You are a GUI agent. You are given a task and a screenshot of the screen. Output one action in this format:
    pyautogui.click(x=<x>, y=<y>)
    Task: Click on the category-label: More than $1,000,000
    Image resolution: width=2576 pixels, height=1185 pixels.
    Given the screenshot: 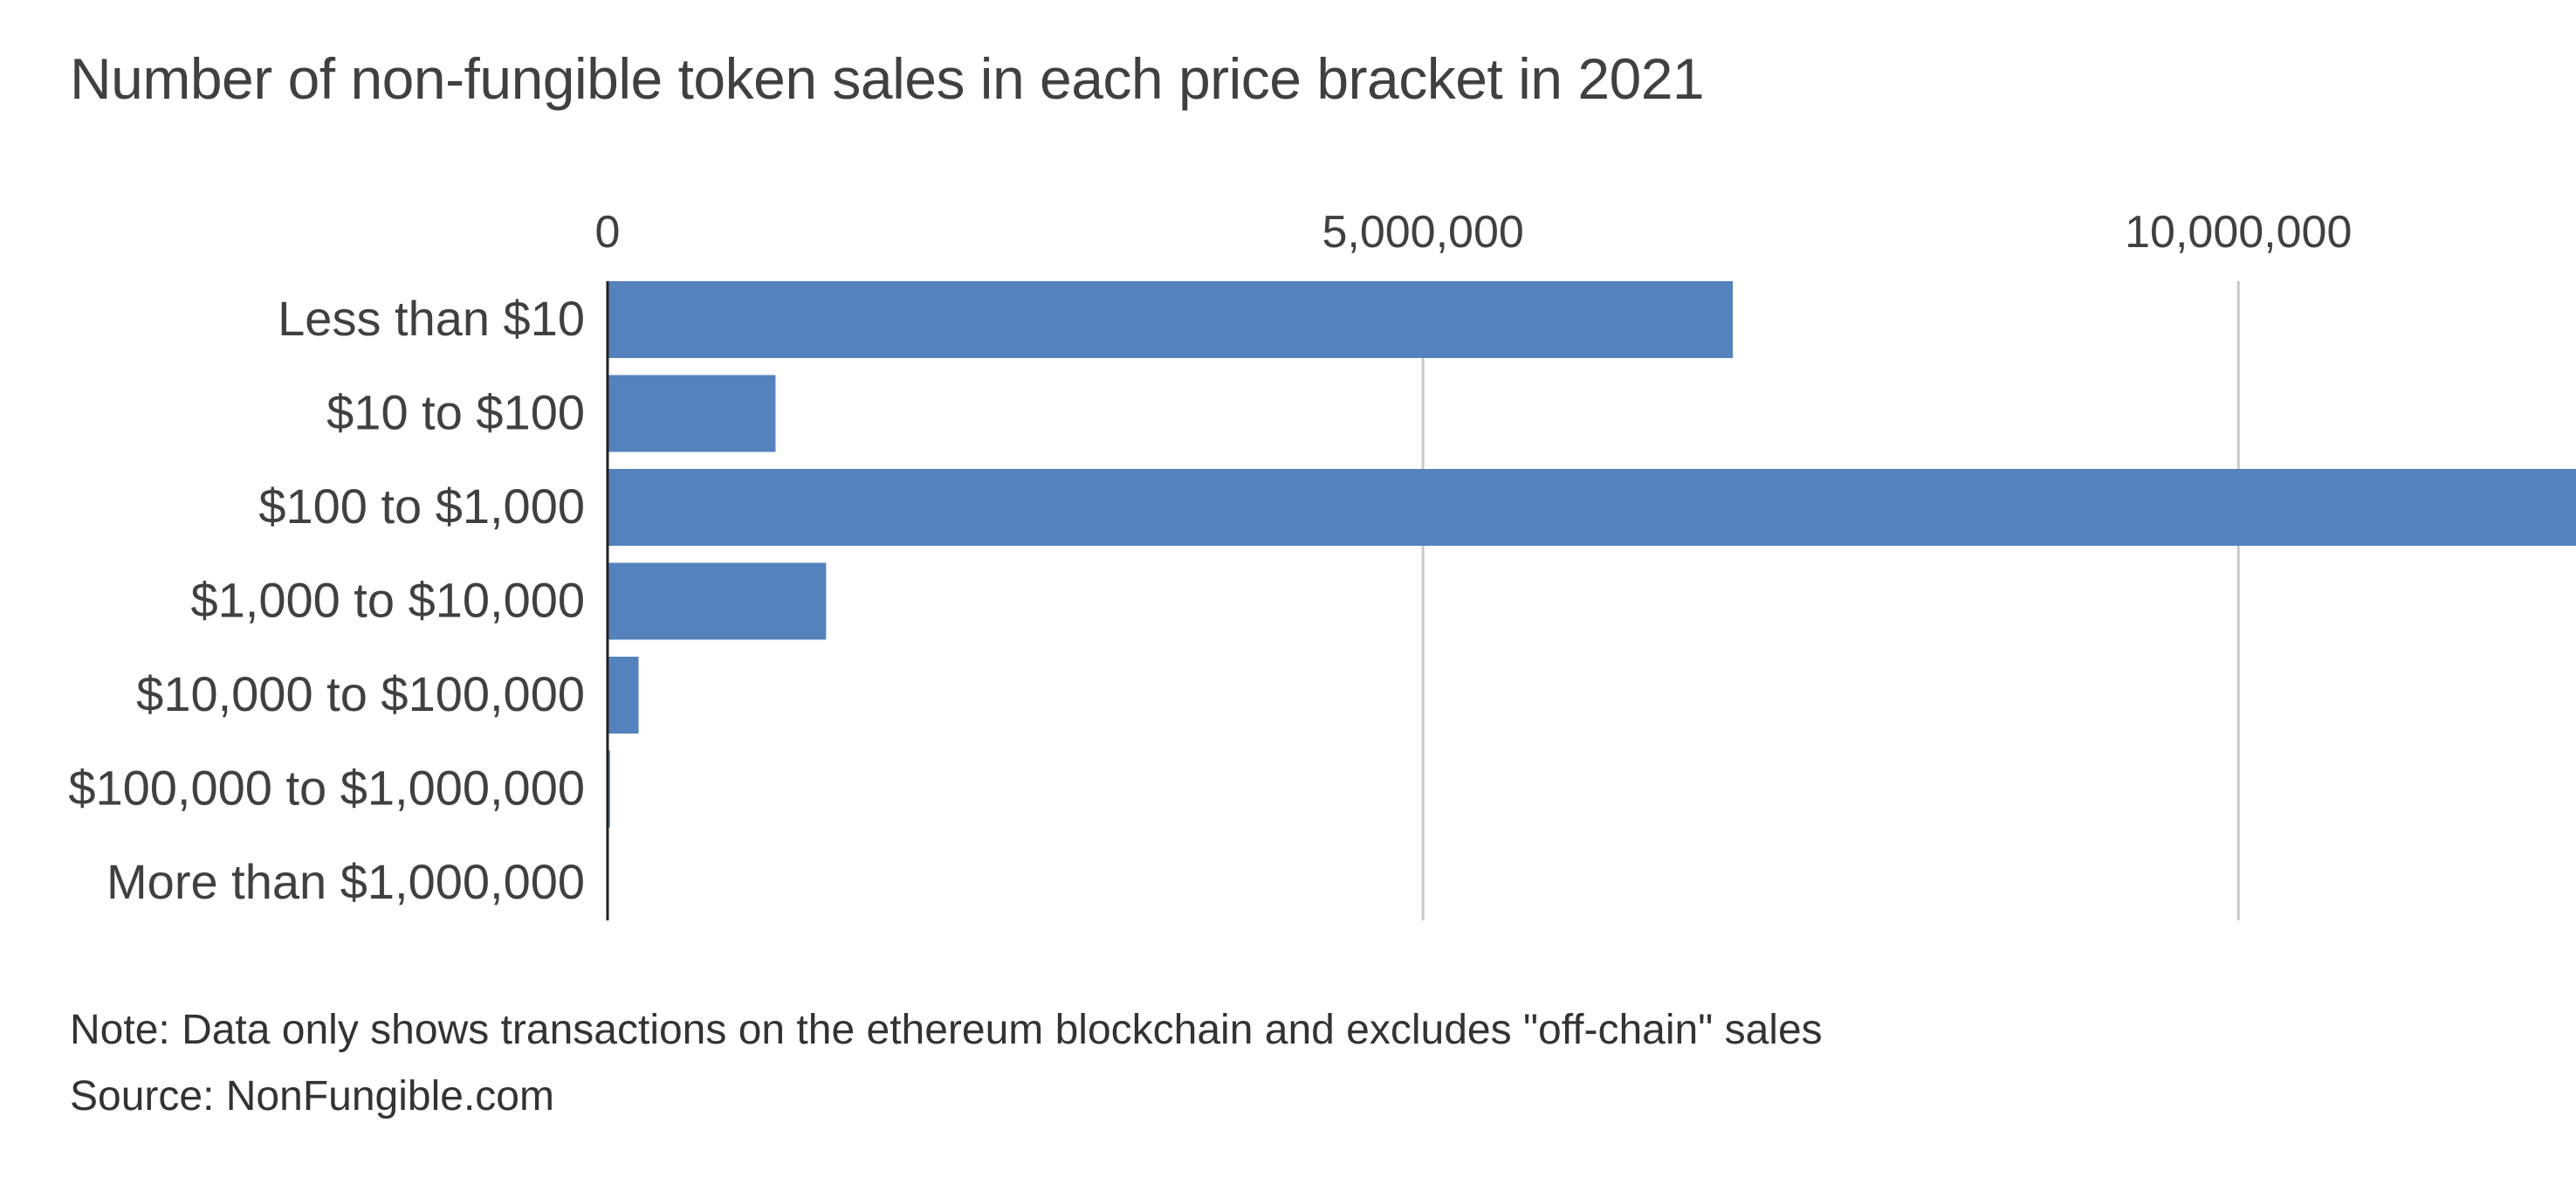 What is the action you would take?
    pyautogui.click(x=345, y=881)
    